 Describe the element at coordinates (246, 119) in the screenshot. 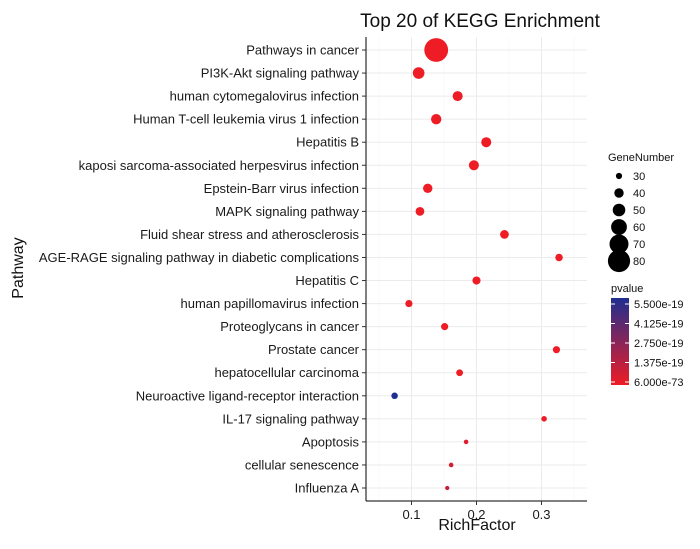

I see `y-tick-label: Human T-cell leukemia virus 1 infection` at that location.